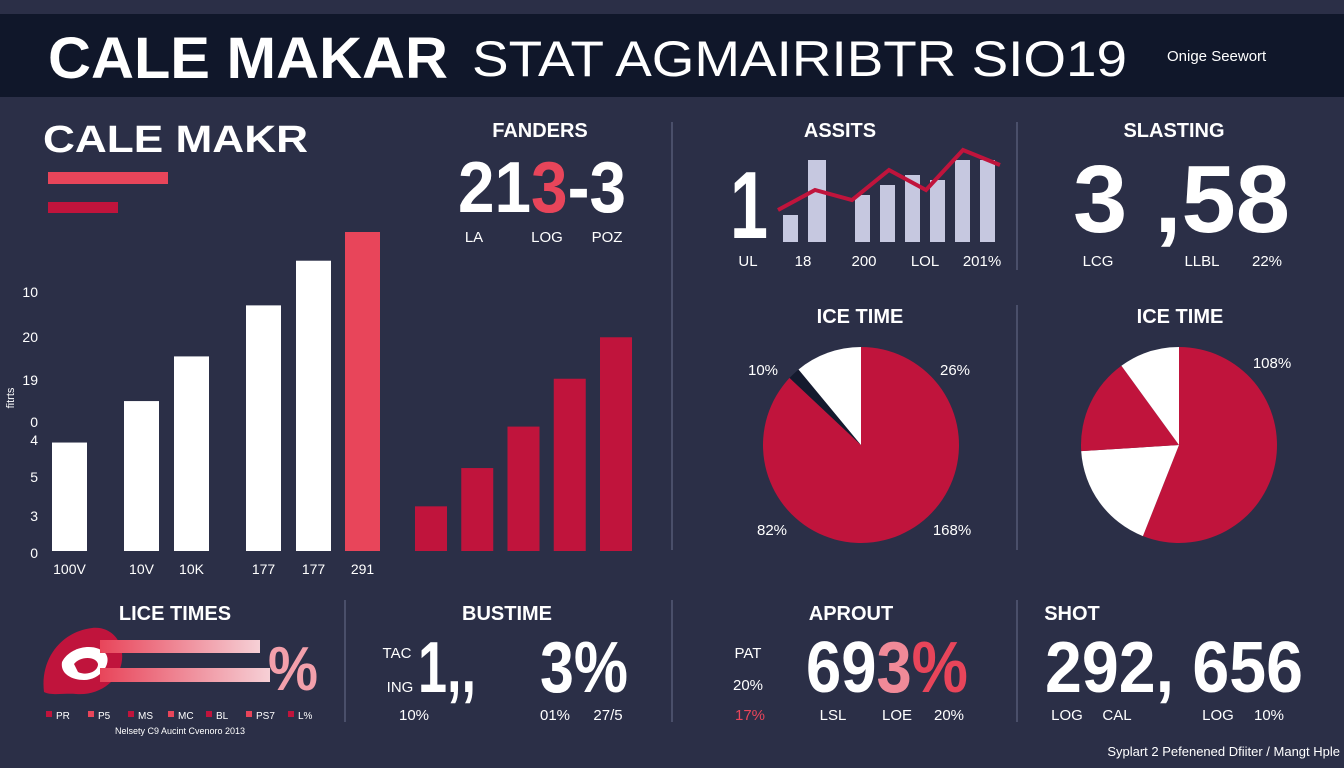 This screenshot has height=768, width=1344. Describe the element at coordinates (494, 188) in the screenshot. I see `value-part: 21` at that location.